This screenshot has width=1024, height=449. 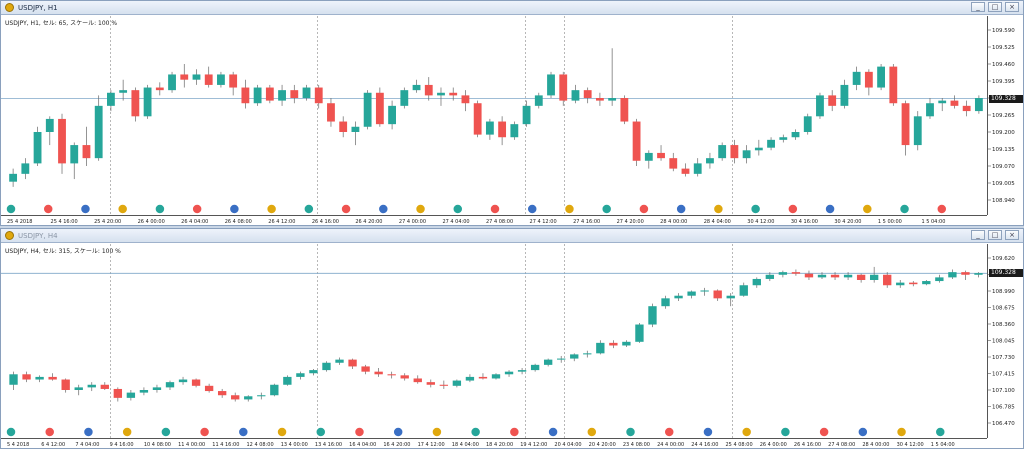 I want to click on y-tick-label: 109.525, so click(x=1003, y=48).